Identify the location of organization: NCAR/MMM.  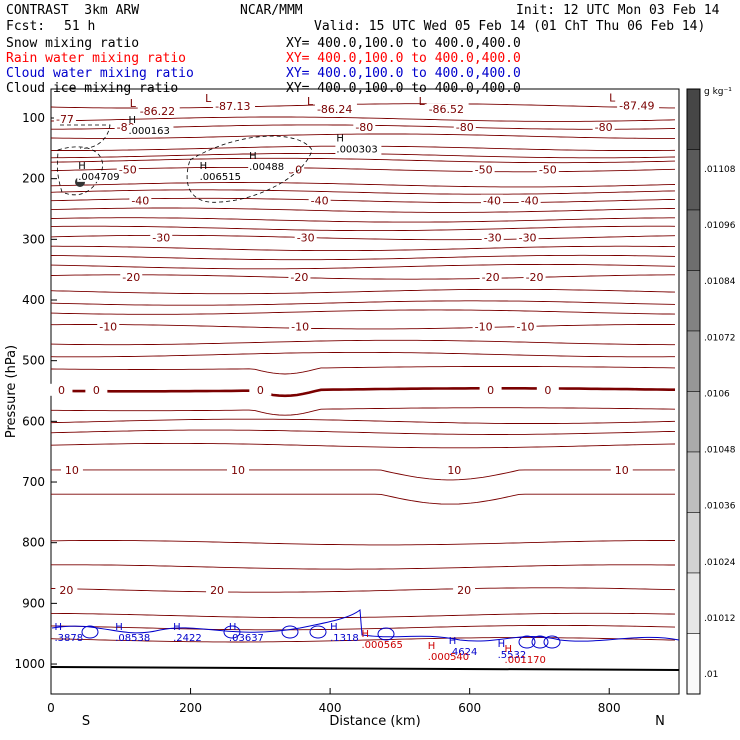
(271, 10).